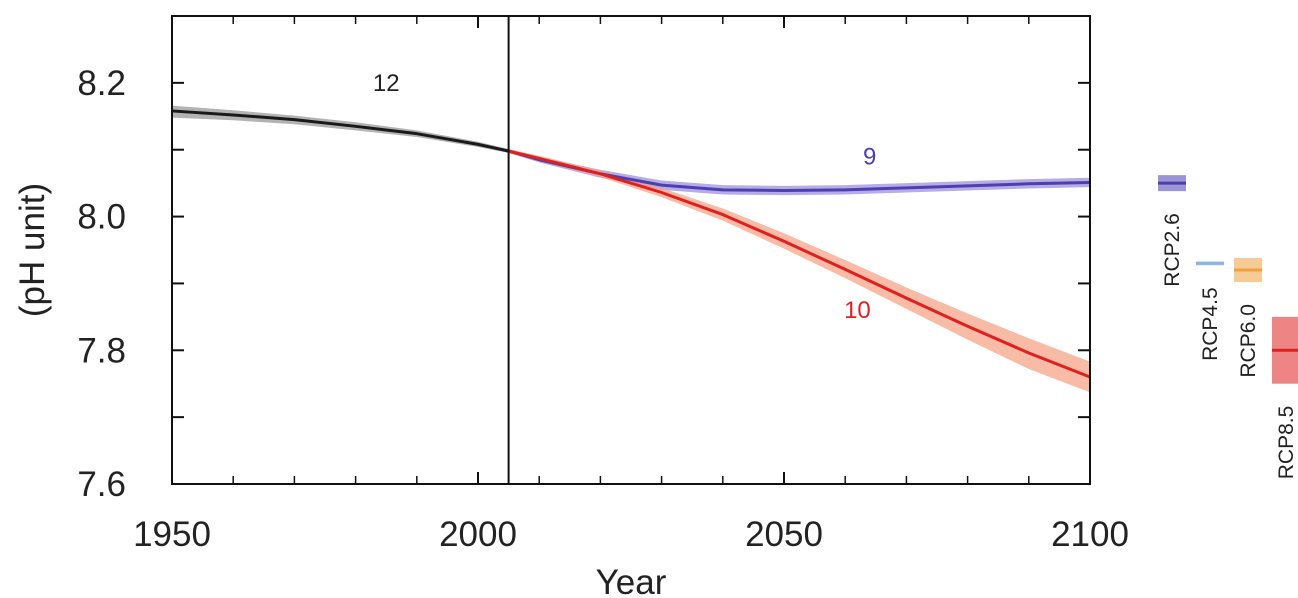 The width and height of the screenshot is (1298, 598). I want to click on x-tick-labels: 1950 2000 2050 2100, so click(631, 534).